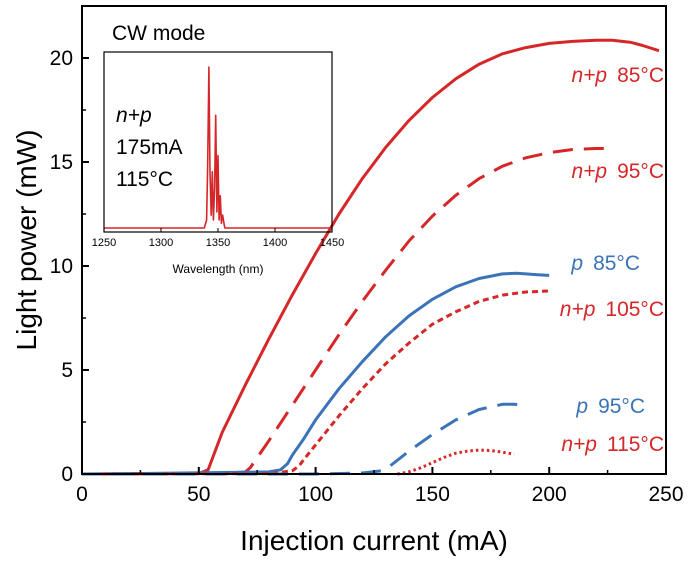  What do you see at coordinates (82, 494) in the screenshot?
I see `x-tick-label-0: 0` at bounding box center [82, 494].